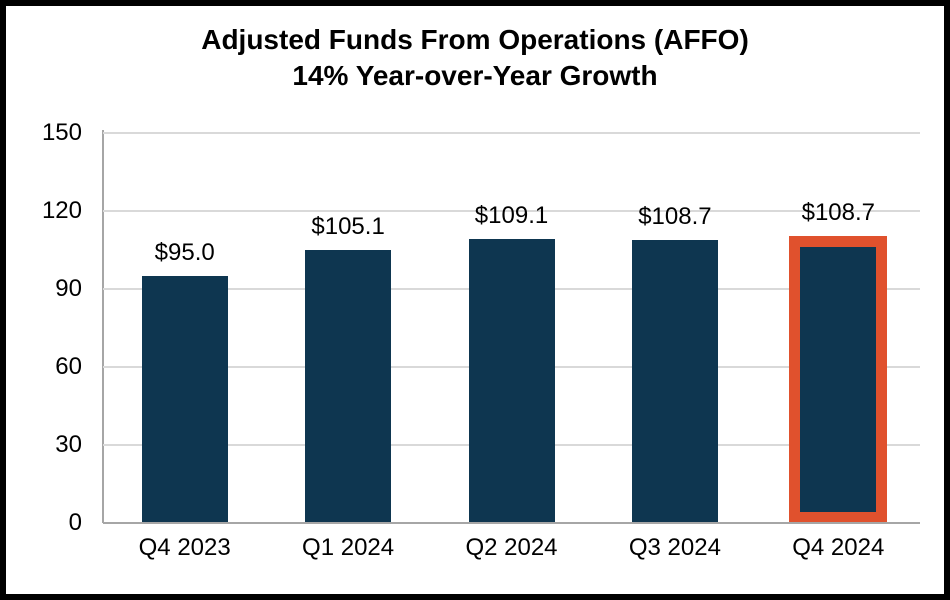  Describe the element at coordinates (68, 366) in the screenshot. I see `y-axis-tick-label: 60` at that location.